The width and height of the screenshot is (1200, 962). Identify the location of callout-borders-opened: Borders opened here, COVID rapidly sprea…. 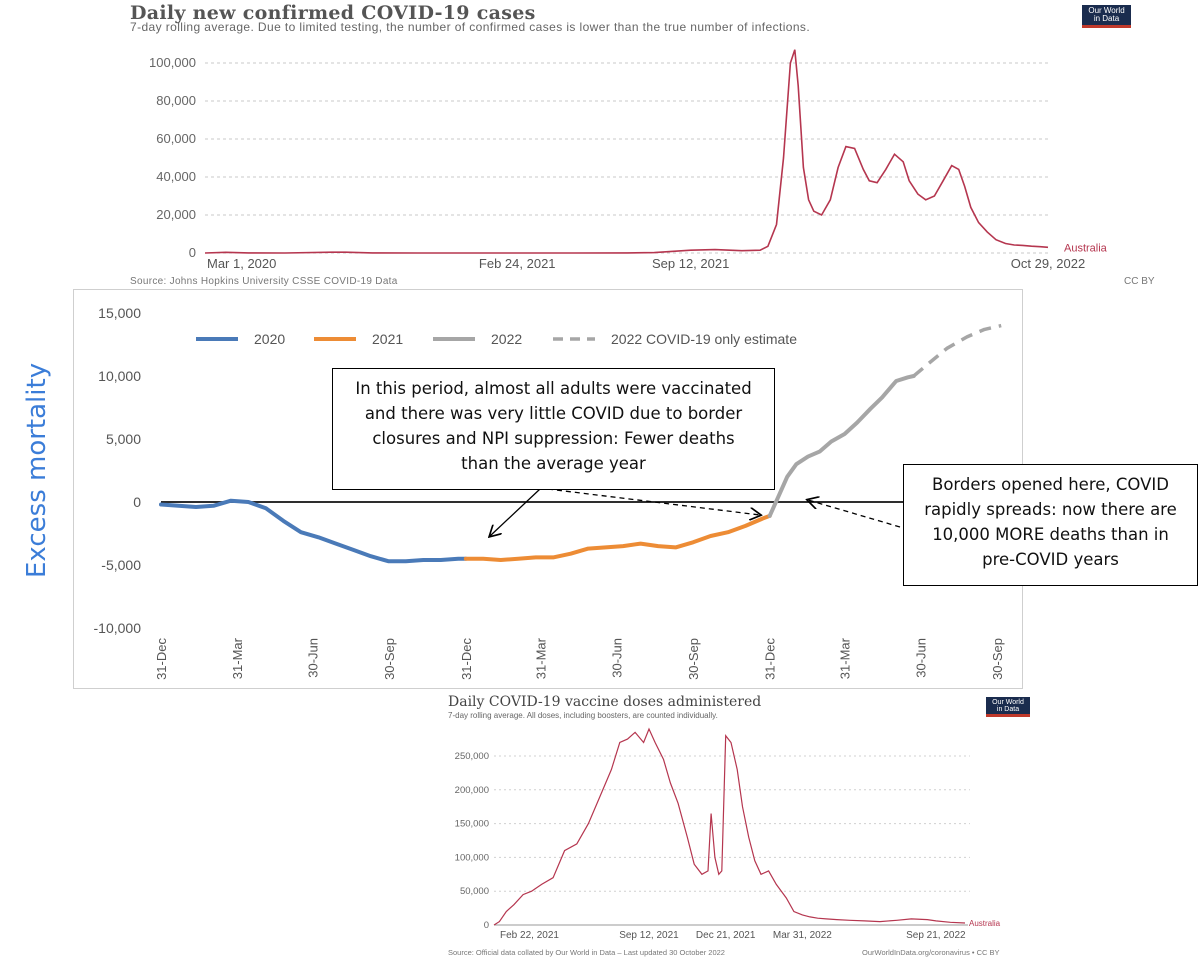
(1050, 525).